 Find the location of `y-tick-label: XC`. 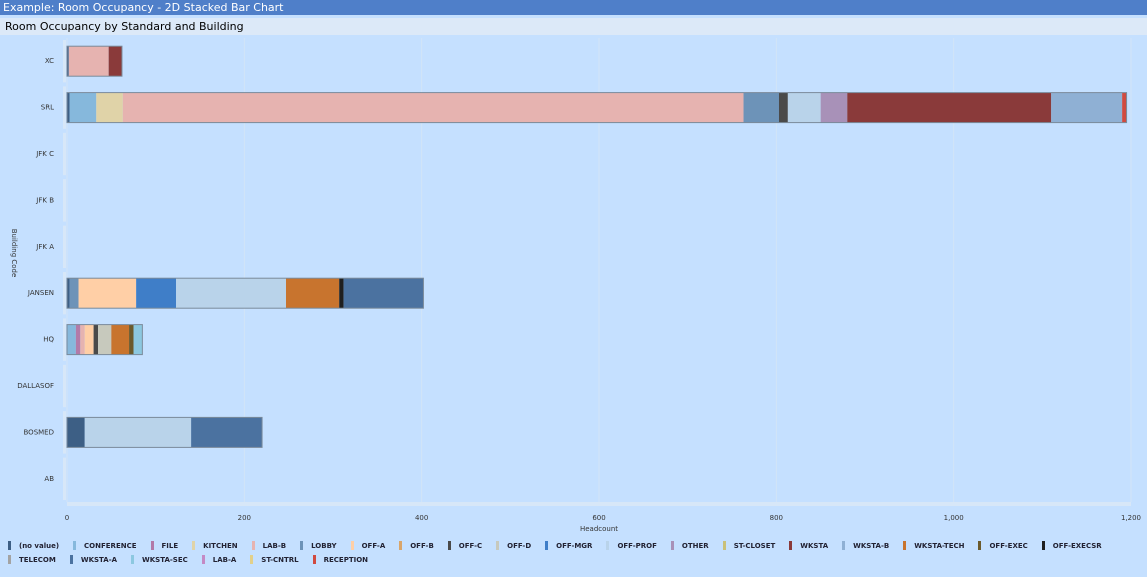

y-tick-label: XC is located at coordinates (49, 61).